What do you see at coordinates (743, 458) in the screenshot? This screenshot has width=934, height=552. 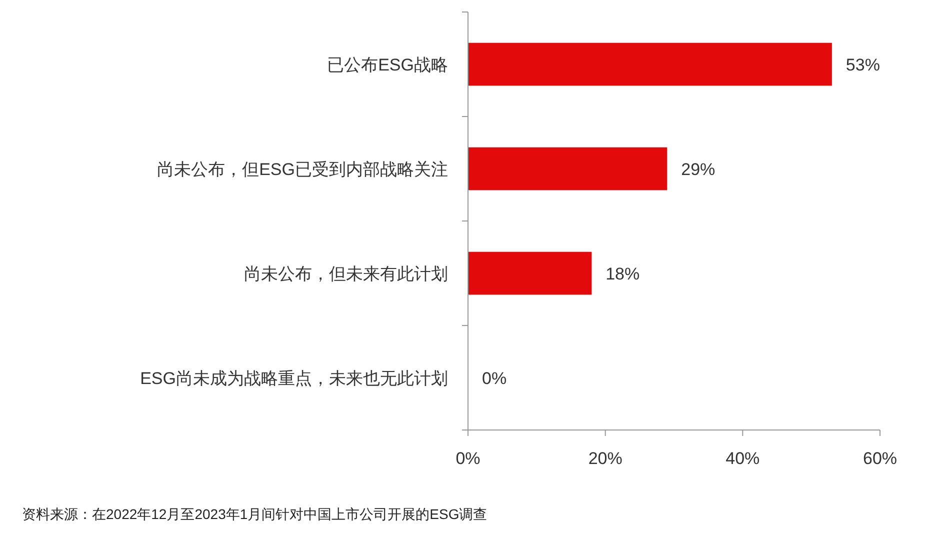 I see `x-tick-label: 40%` at bounding box center [743, 458].